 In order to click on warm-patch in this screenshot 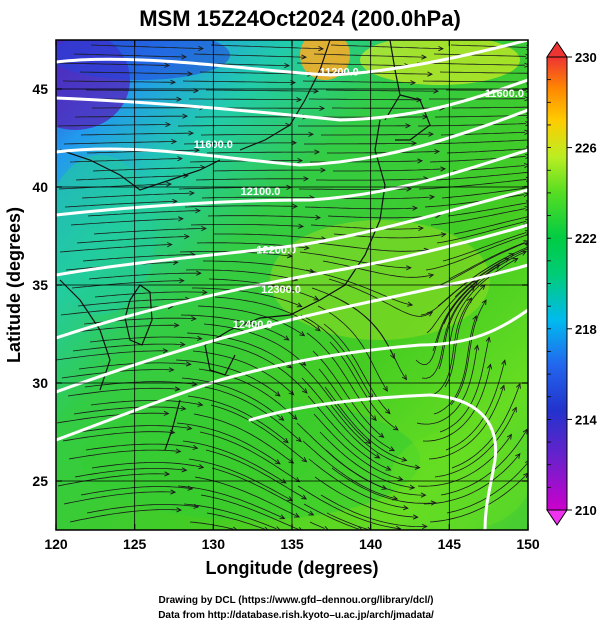, I will do `click(380, 280)`.